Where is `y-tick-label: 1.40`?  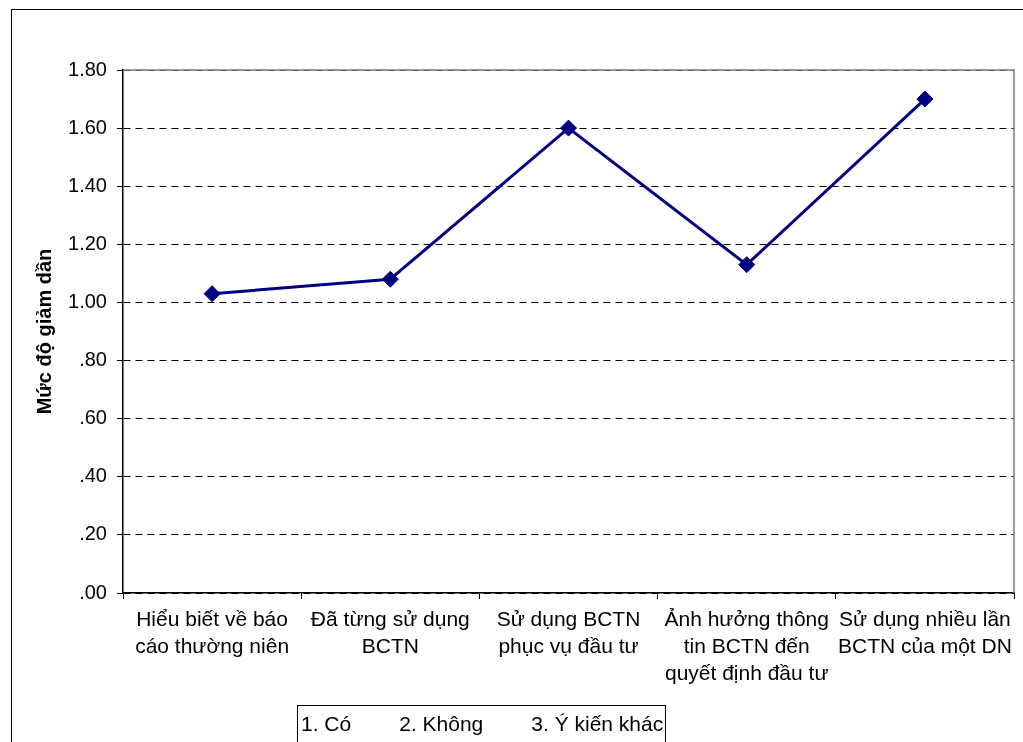 y-tick-label: 1.40 is located at coordinates (87, 184).